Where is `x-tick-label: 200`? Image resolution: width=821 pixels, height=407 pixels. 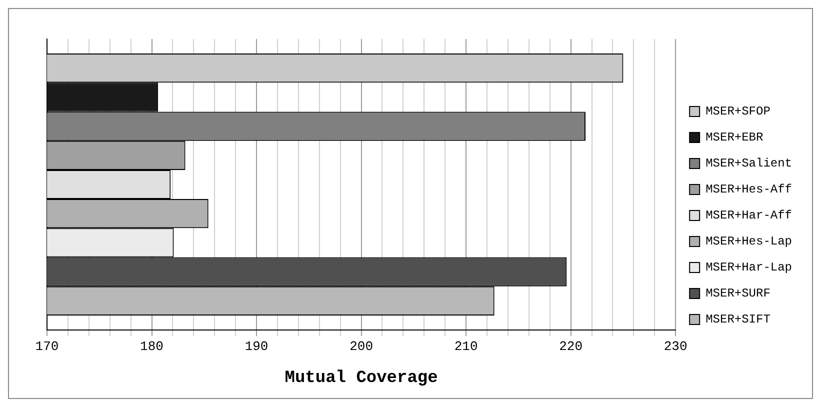
x-tick-label: 200 is located at coordinates (361, 346).